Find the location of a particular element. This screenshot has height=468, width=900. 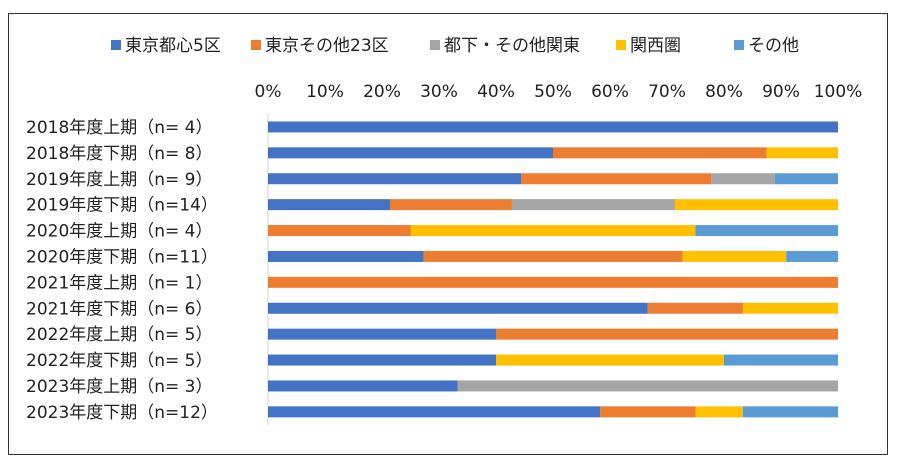

category-label: 2022年度上期（n= 5） is located at coordinates (119, 335).